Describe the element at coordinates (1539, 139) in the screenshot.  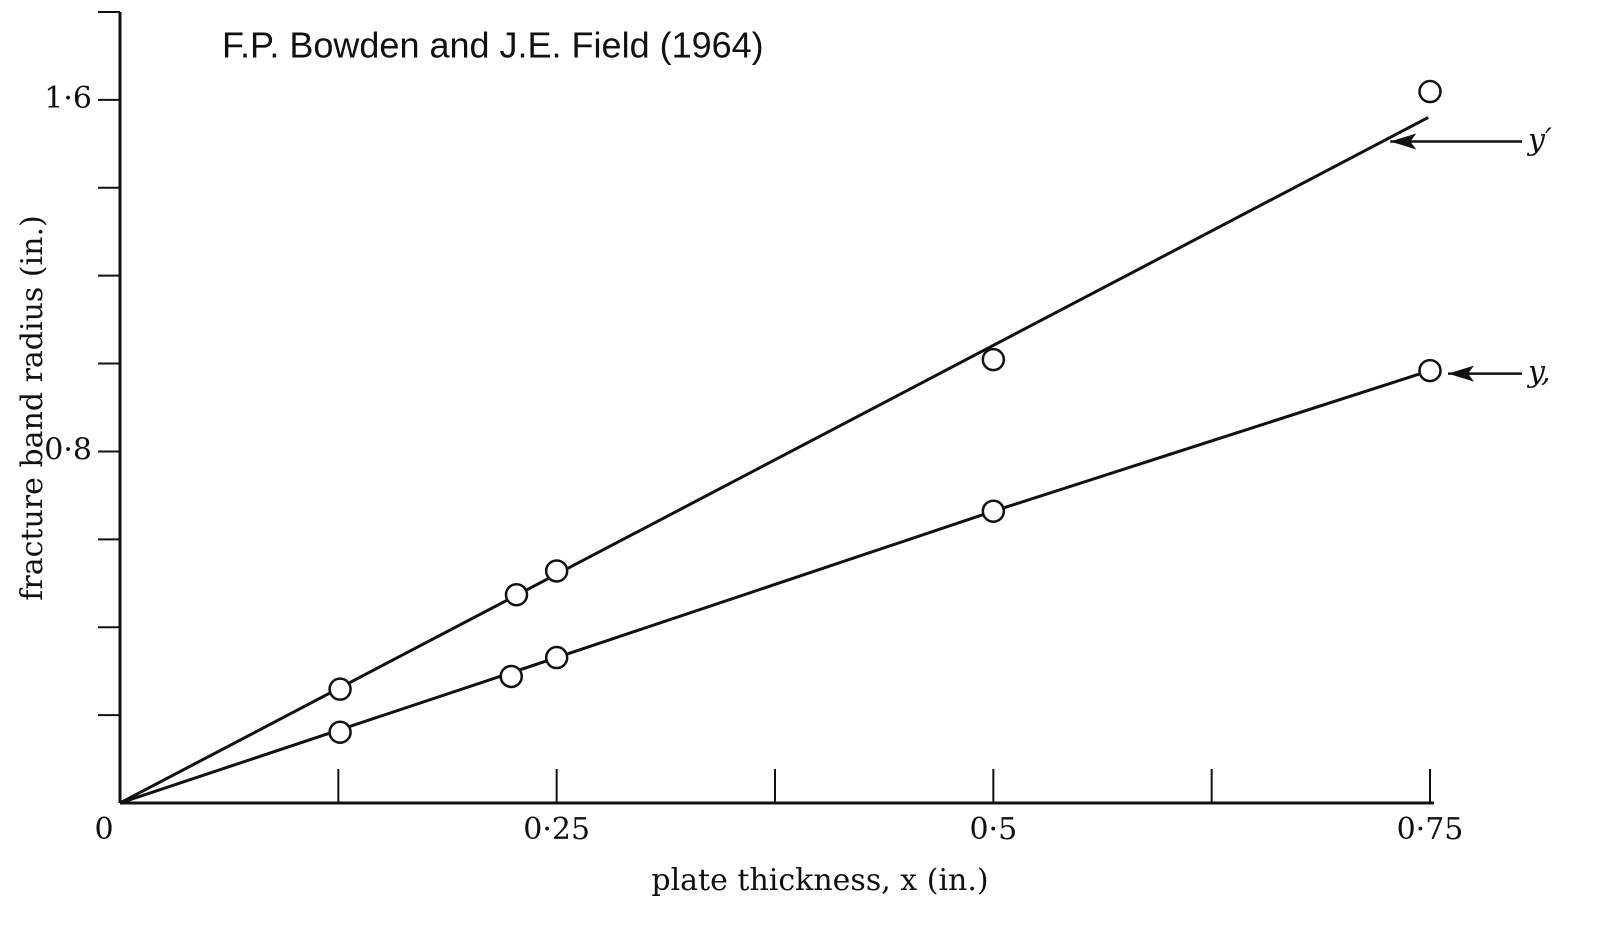
I see `legend-label: y′` at that location.